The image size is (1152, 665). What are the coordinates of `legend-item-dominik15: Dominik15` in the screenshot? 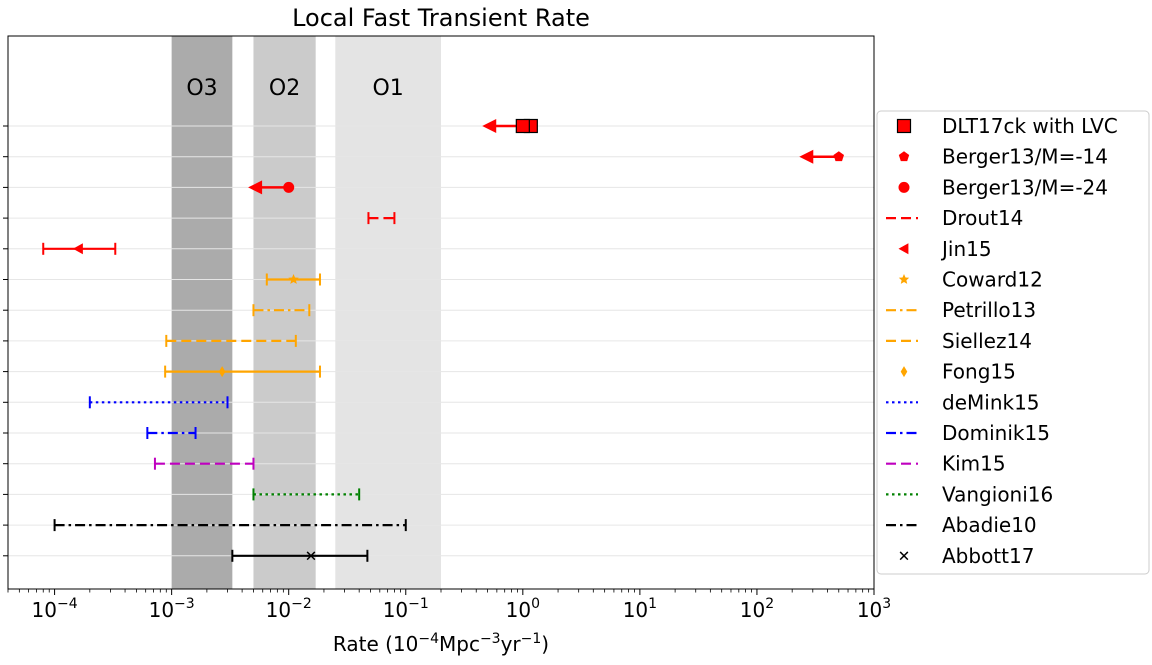 It's located at (968, 433).